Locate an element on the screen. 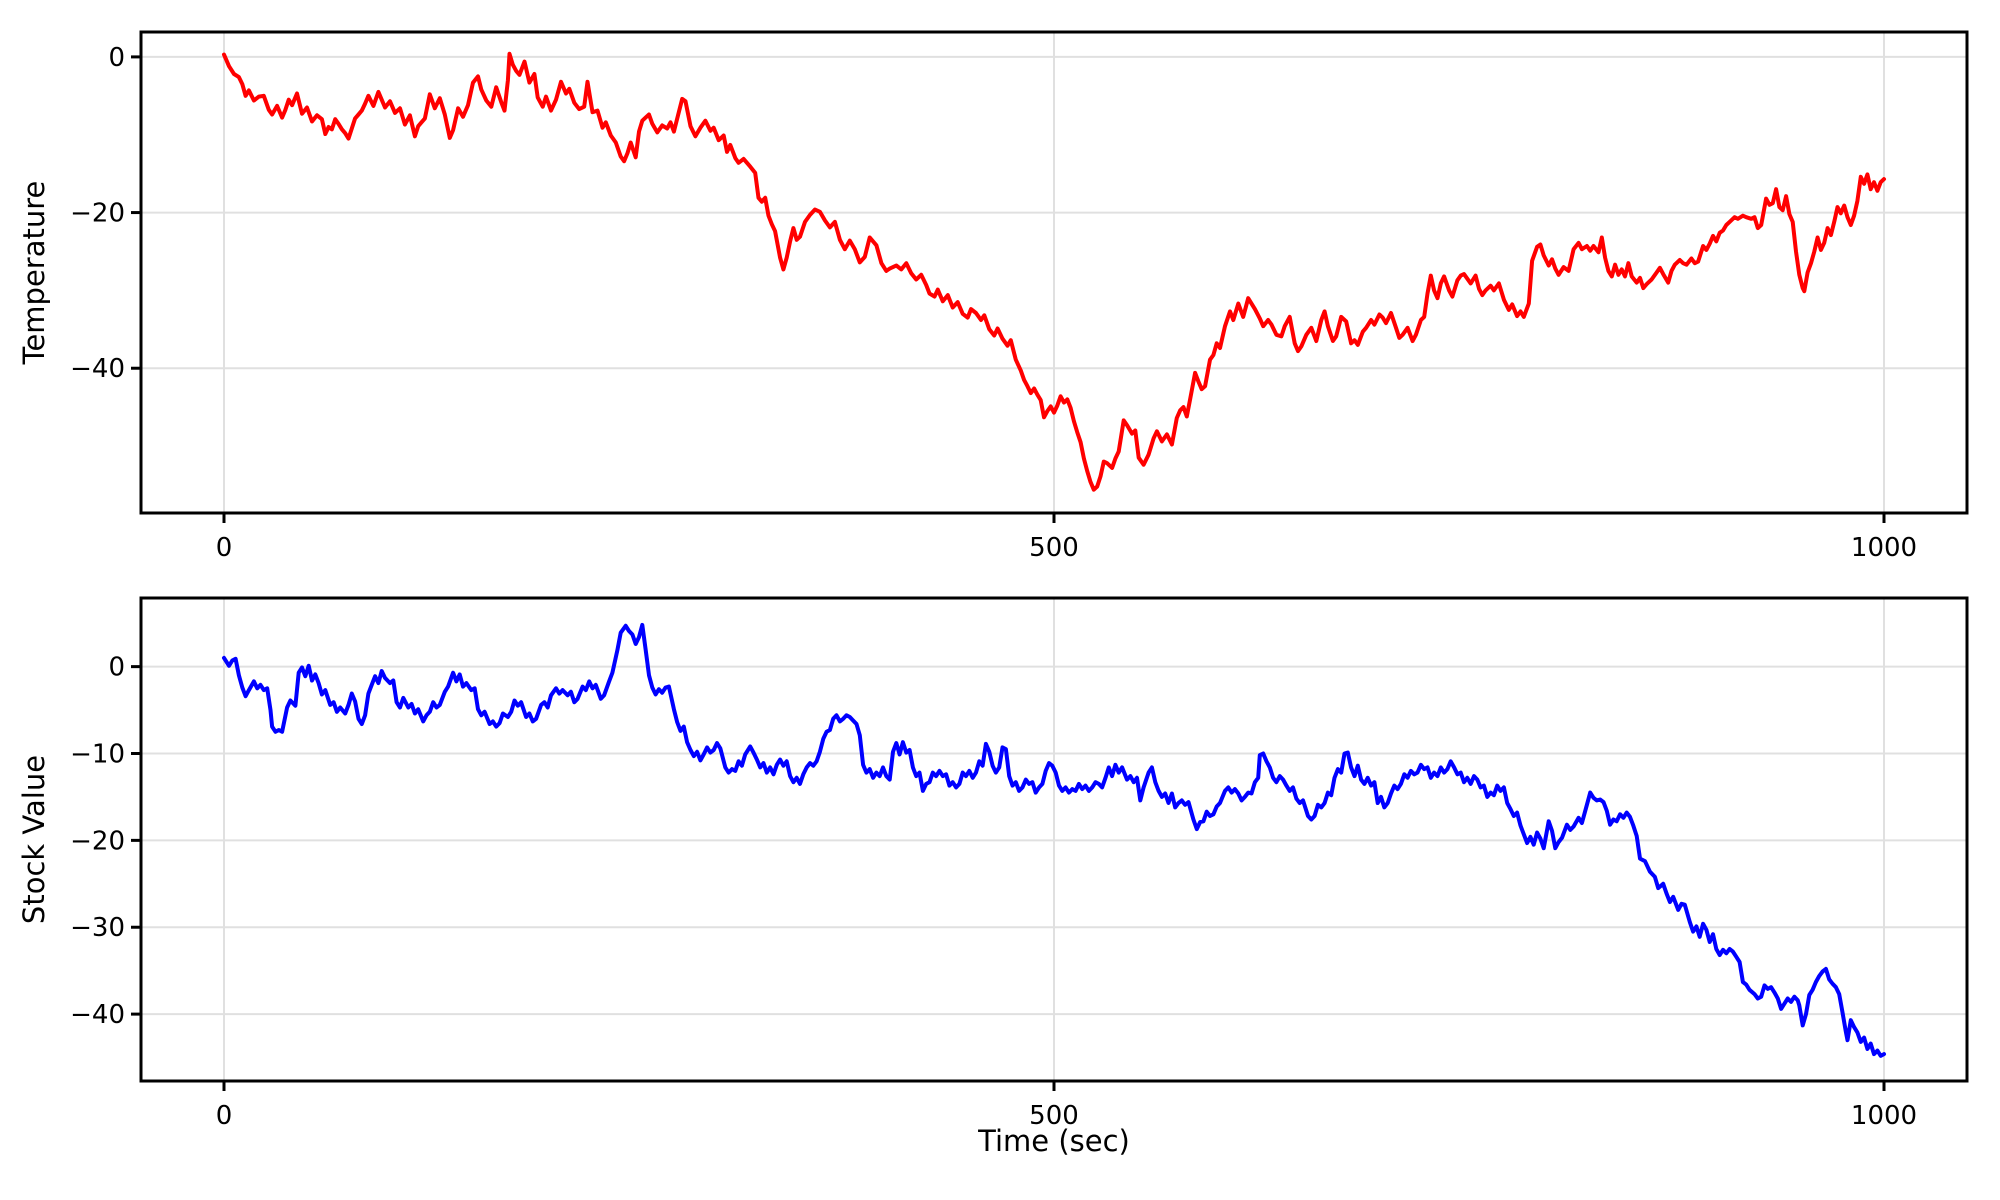  y-axis-label-temperature: Temperature is located at coordinates (34, 273).